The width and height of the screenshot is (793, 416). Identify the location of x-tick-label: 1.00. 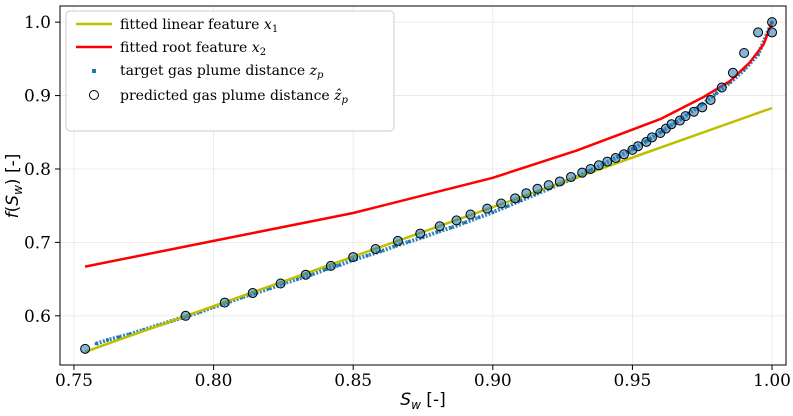
(772, 381).